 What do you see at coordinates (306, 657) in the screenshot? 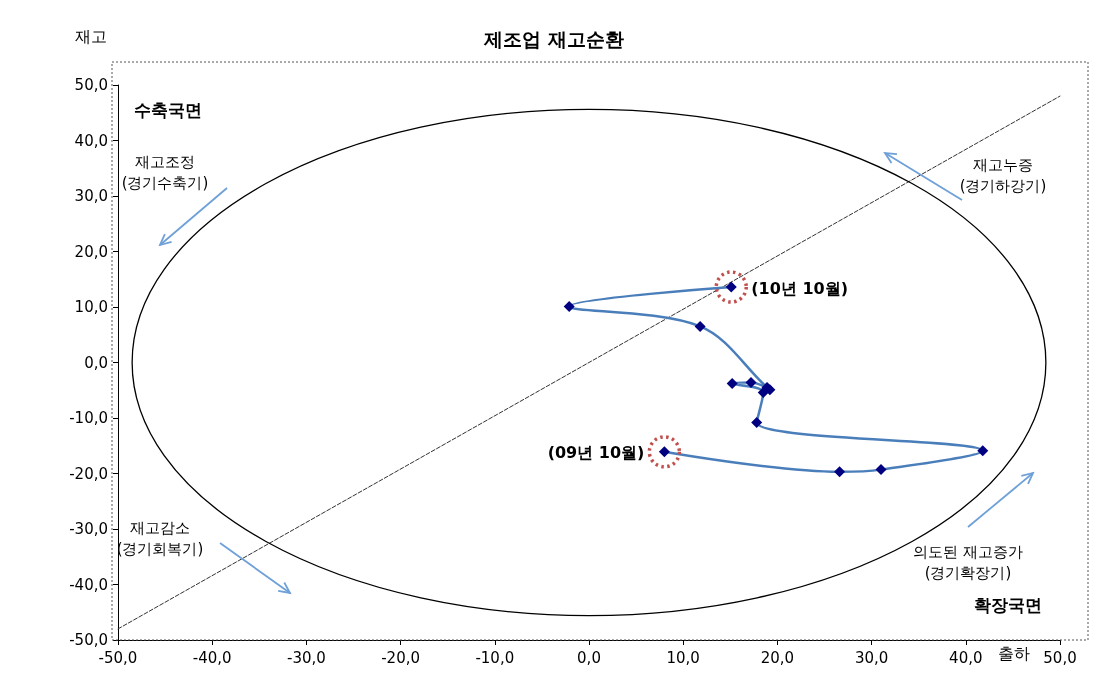
I see `x-tick-label: -30,0` at bounding box center [306, 657].